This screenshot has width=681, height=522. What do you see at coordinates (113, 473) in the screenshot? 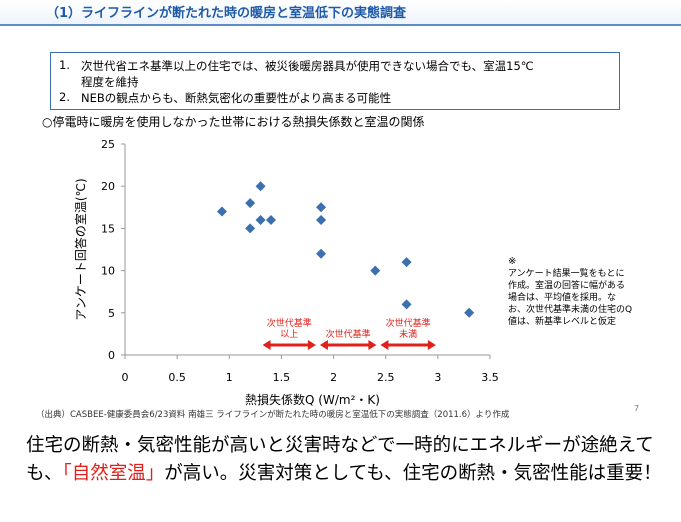
I see `bottom-highlight: 「自然室温」` at bounding box center [113, 473].